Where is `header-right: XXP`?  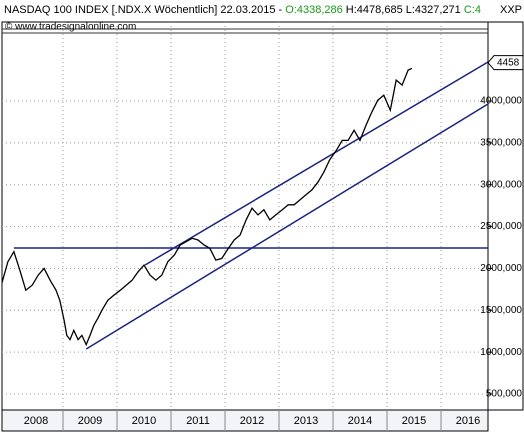 header-right: XXP is located at coordinates (511, 10).